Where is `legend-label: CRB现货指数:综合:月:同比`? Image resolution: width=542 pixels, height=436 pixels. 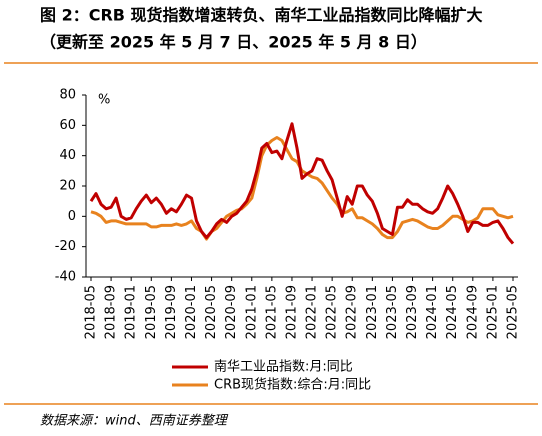
legend-label: CRB现货指数:综合:月:同比 is located at coordinates (292, 385).